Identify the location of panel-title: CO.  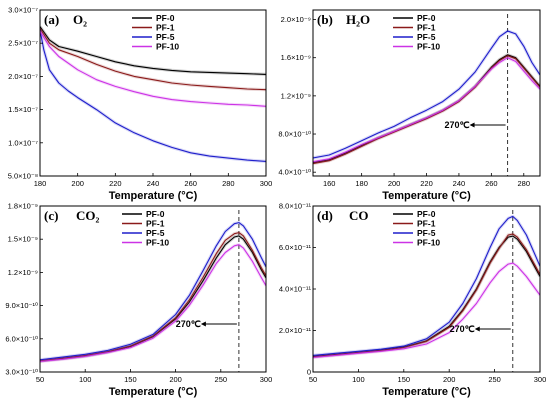
(359, 215).